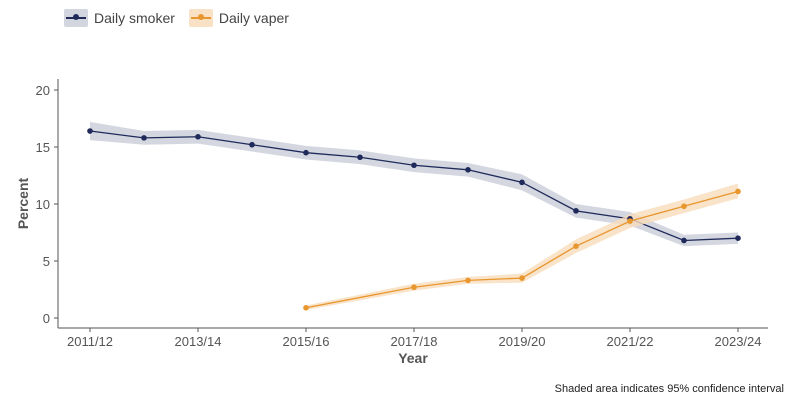 The width and height of the screenshot is (800, 419). Describe the element at coordinates (176, 18) in the screenshot. I see `legend: Daily smoker Daily vaper` at that location.